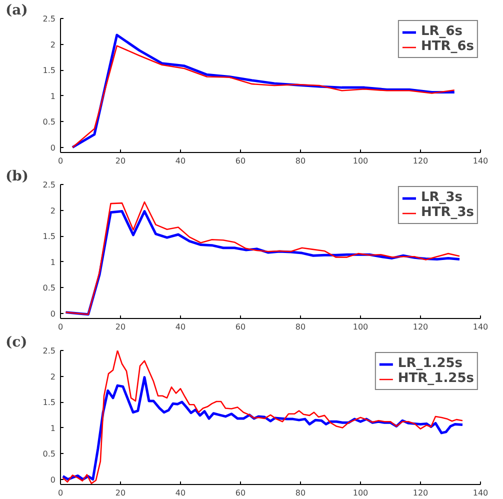 Image resolution: width=503 pixels, height=499 pixels. Describe the element at coordinates (441, 31) in the screenshot. I see `legend-label: LR_6s` at that location.